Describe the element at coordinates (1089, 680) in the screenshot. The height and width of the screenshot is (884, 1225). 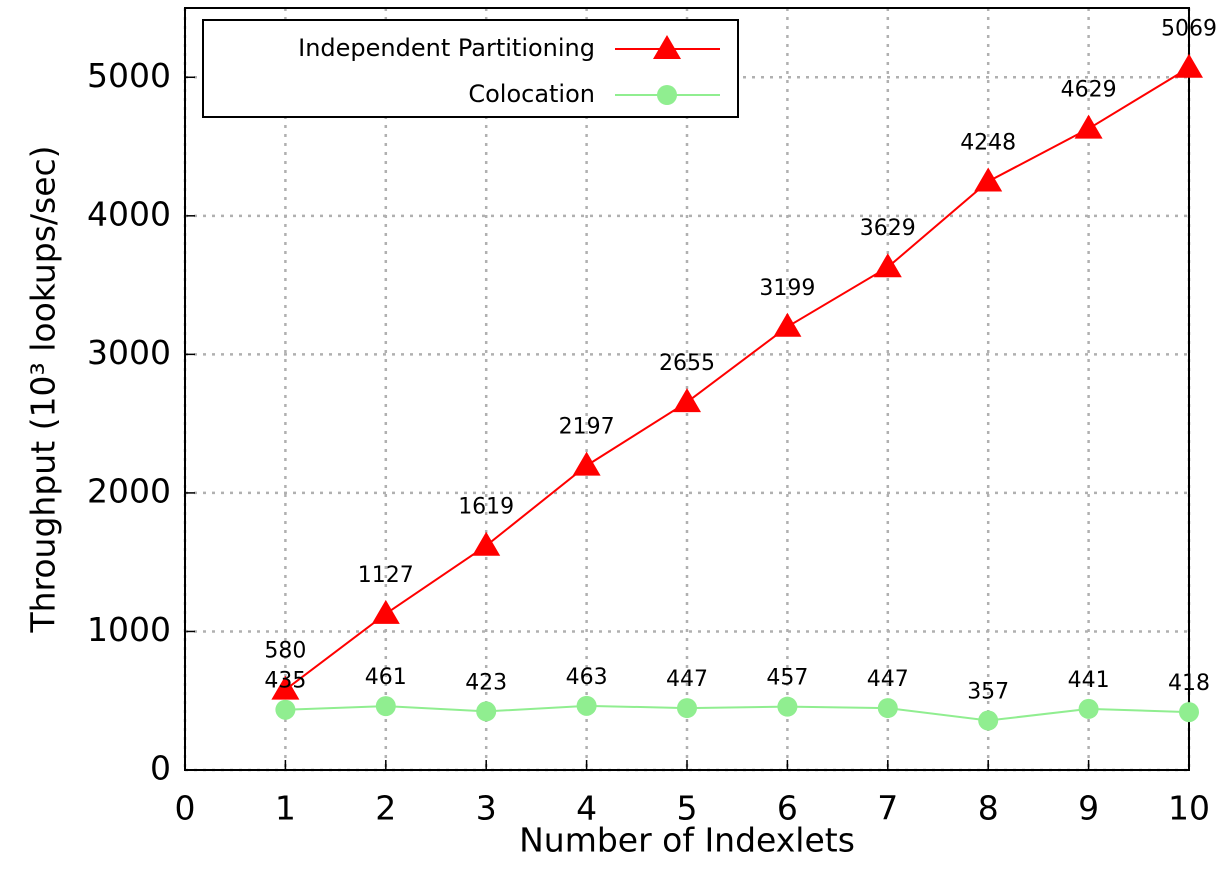
I see `data-label: 441` at that location.